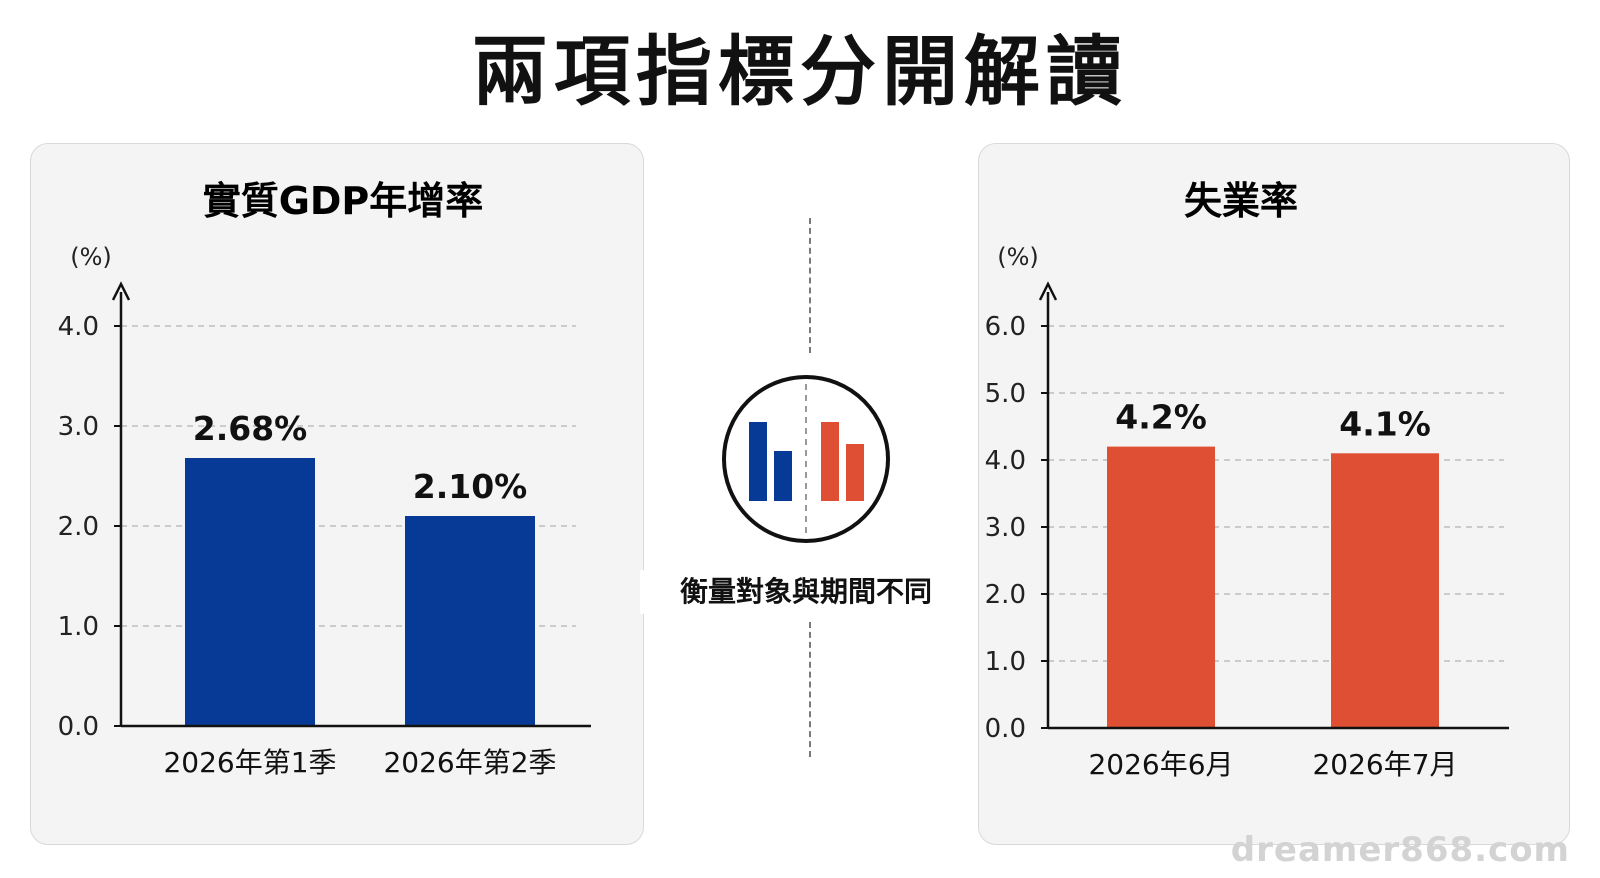 The height and width of the screenshot is (878, 1600). Describe the element at coordinates (810, 689) in the screenshot. I see `divider-bottom` at that location.